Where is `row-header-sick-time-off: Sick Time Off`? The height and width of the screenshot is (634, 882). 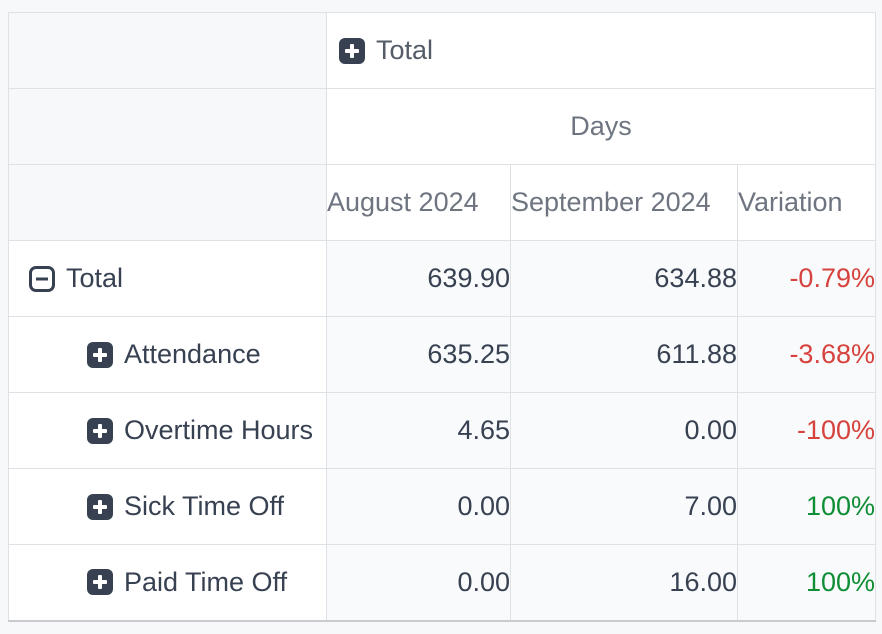
row-header-sick-time-off: Sick Time Off is located at coordinates (167, 506).